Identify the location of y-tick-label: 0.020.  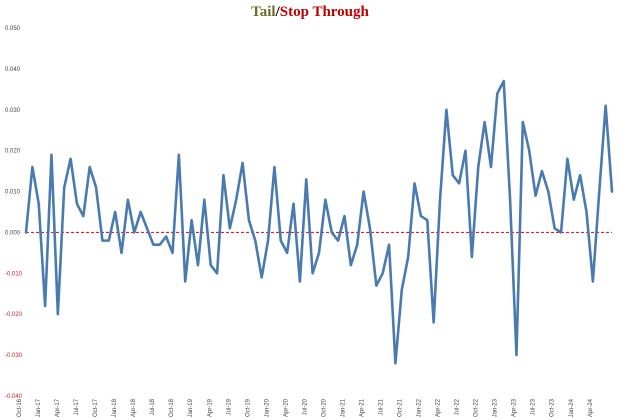
(13, 152).